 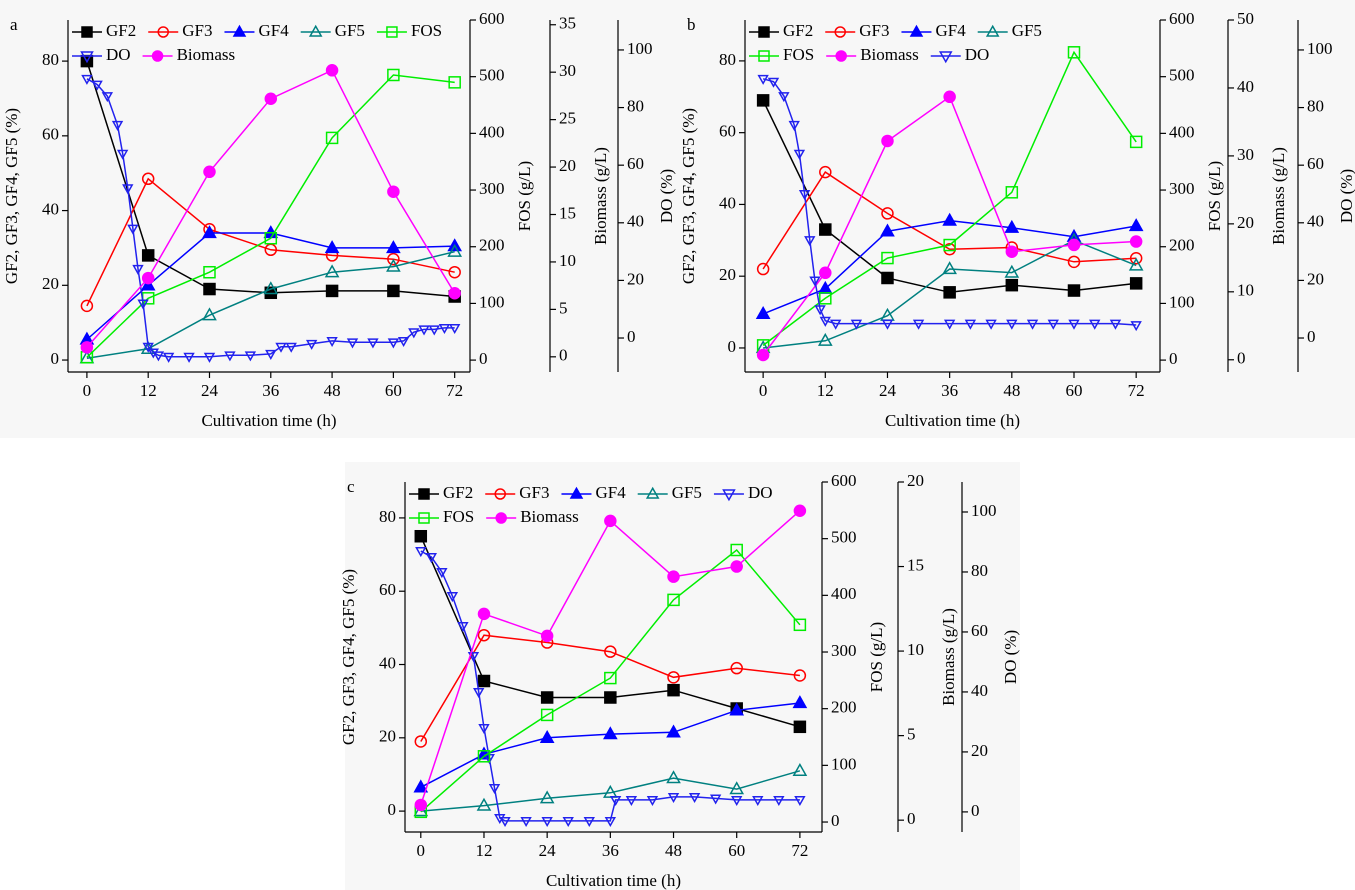 I want to click on x-tick-label: 0, so click(x=421, y=850).